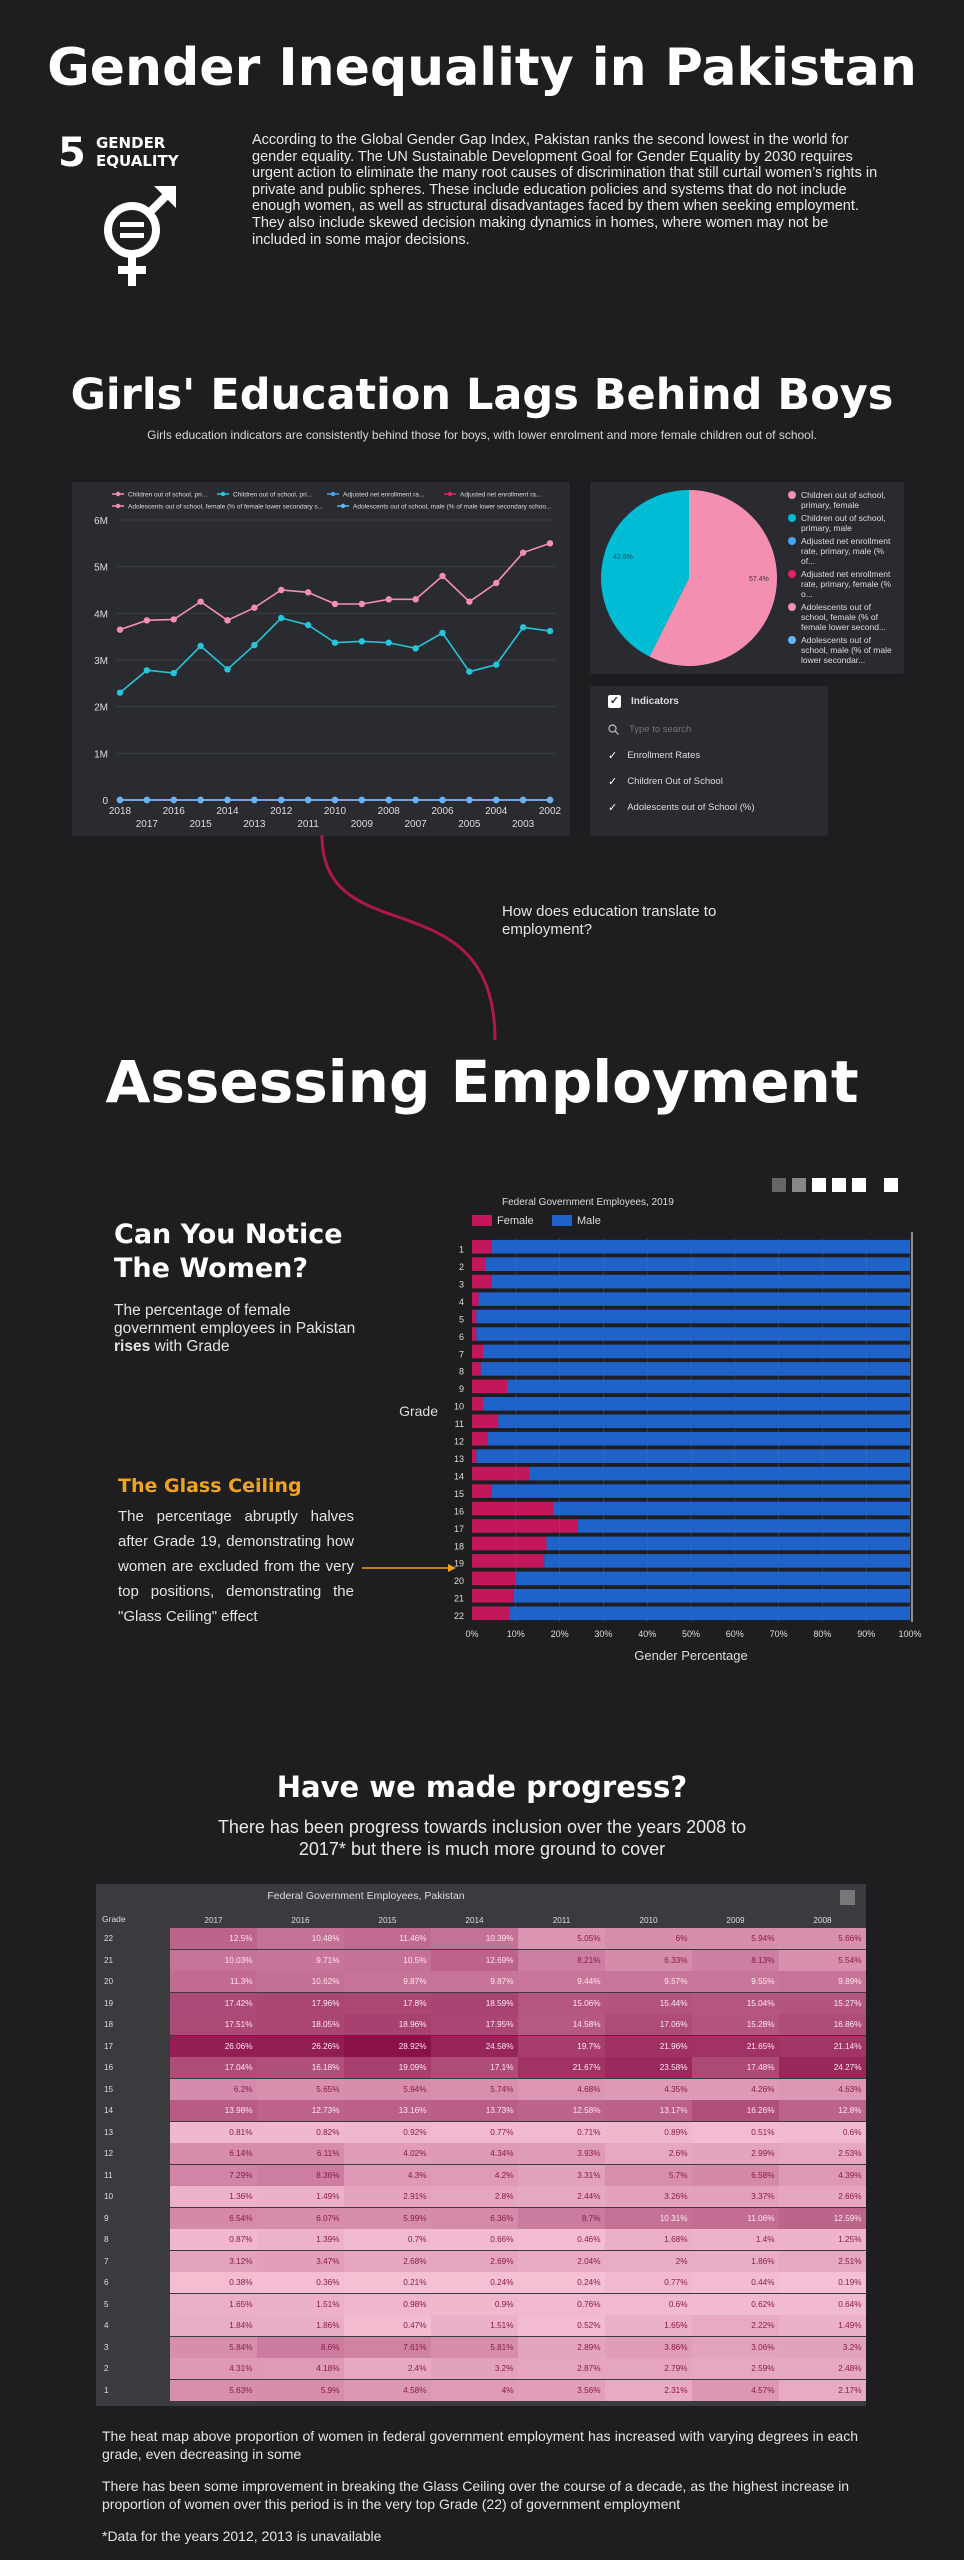  I want to click on heatmap-cell: 10.62%, so click(300, 1981).